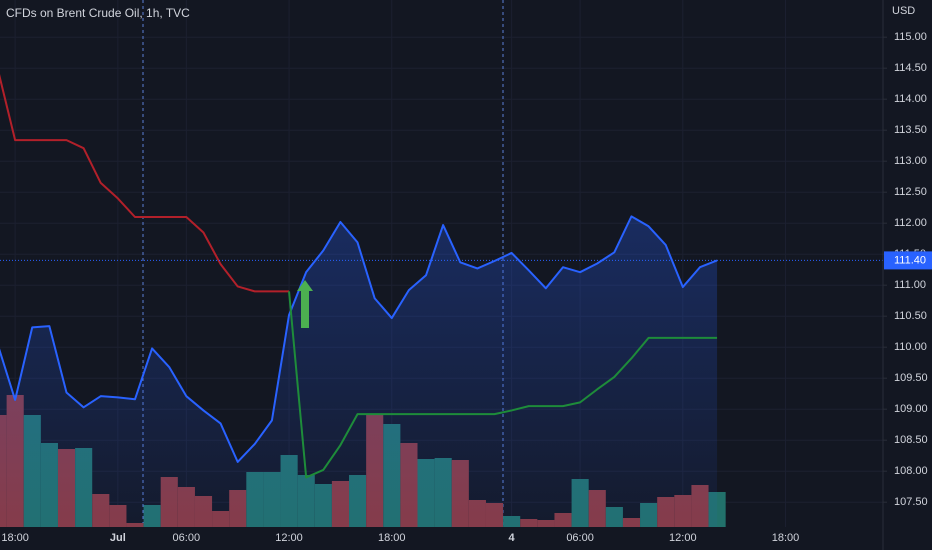 The image size is (932, 550). Describe the element at coordinates (903, 11) in the screenshot. I see `currency: USD` at that location.